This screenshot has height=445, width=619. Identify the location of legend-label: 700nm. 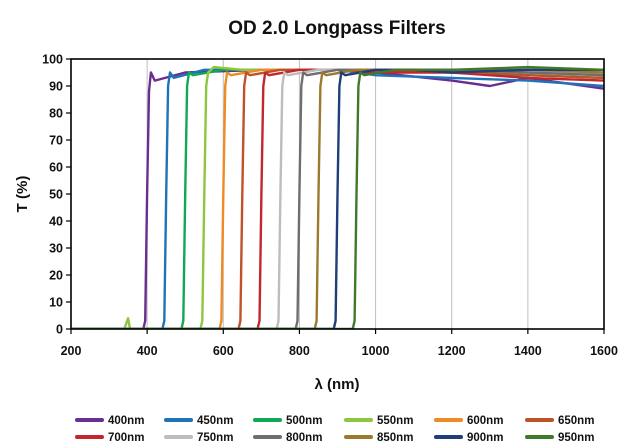
(126, 438).